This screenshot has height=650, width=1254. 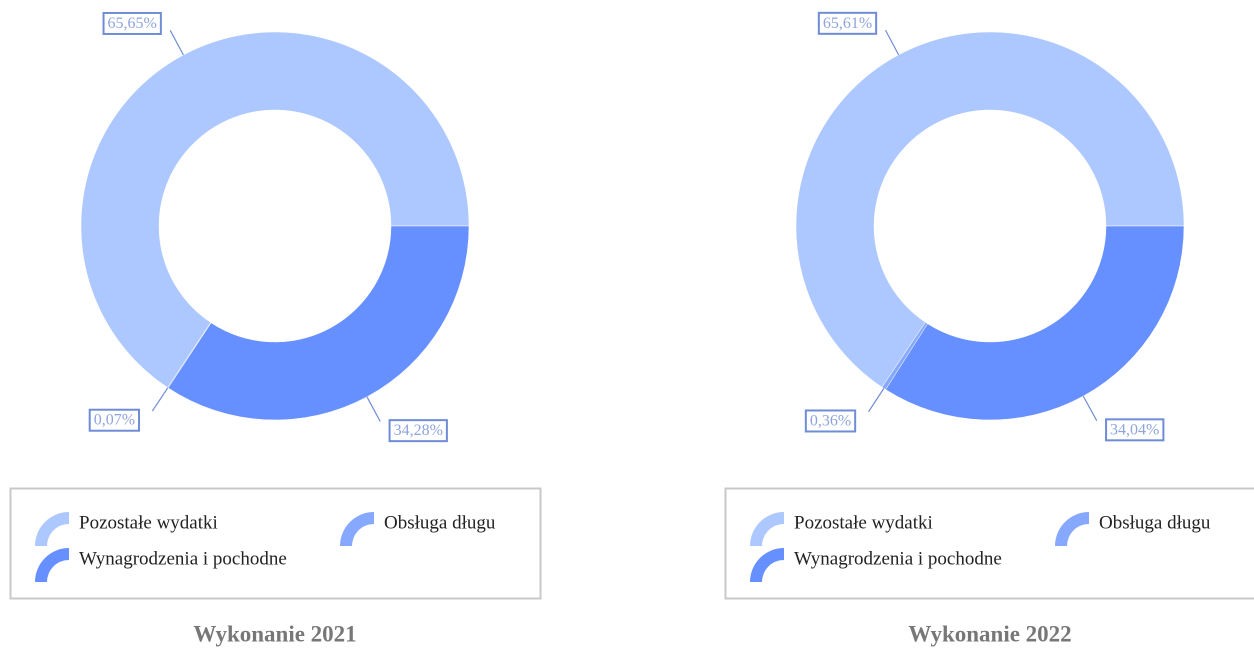 I want to click on data-label: 34,04%, so click(x=1134, y=429).